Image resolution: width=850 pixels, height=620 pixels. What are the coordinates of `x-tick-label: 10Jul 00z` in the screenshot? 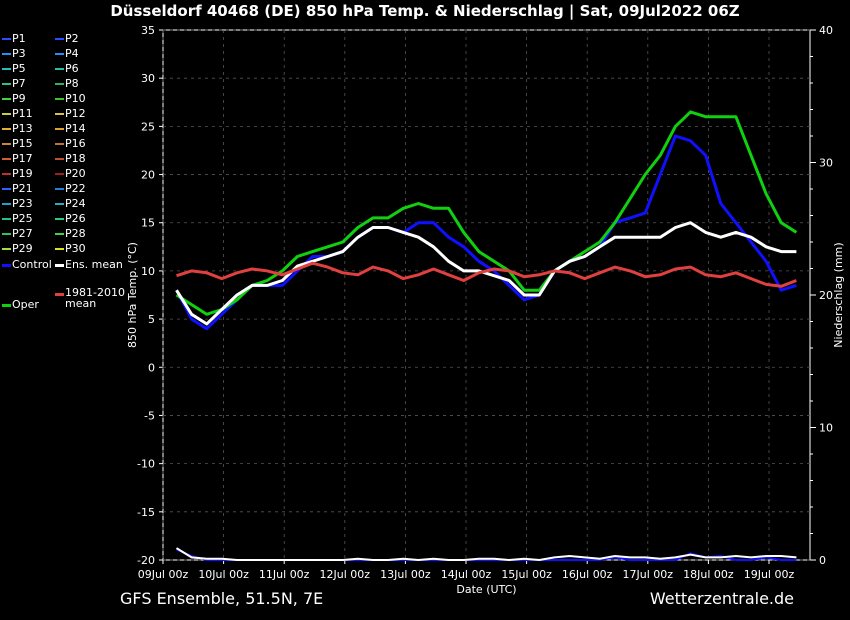 It's located at (223, 574).